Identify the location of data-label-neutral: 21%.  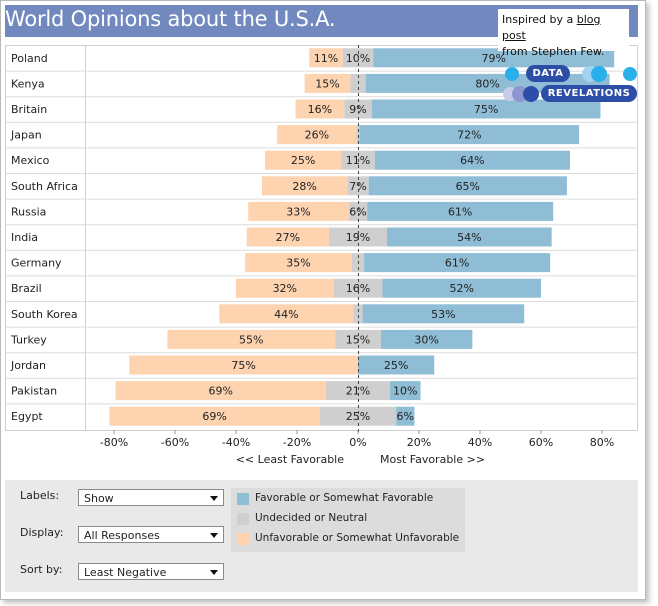
(358, 391).